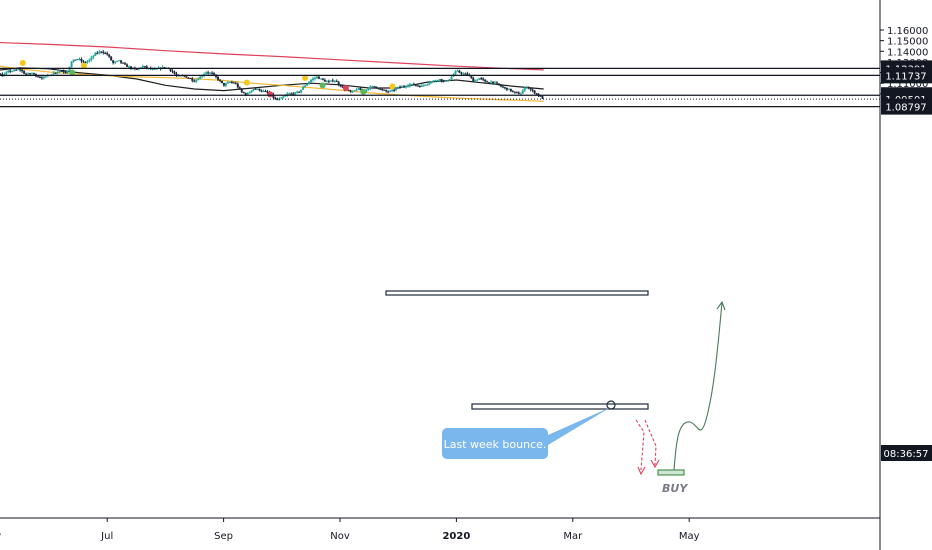 This screenshot has height=550, width=932. I want to click on callout-bubble, so click(495, 443).